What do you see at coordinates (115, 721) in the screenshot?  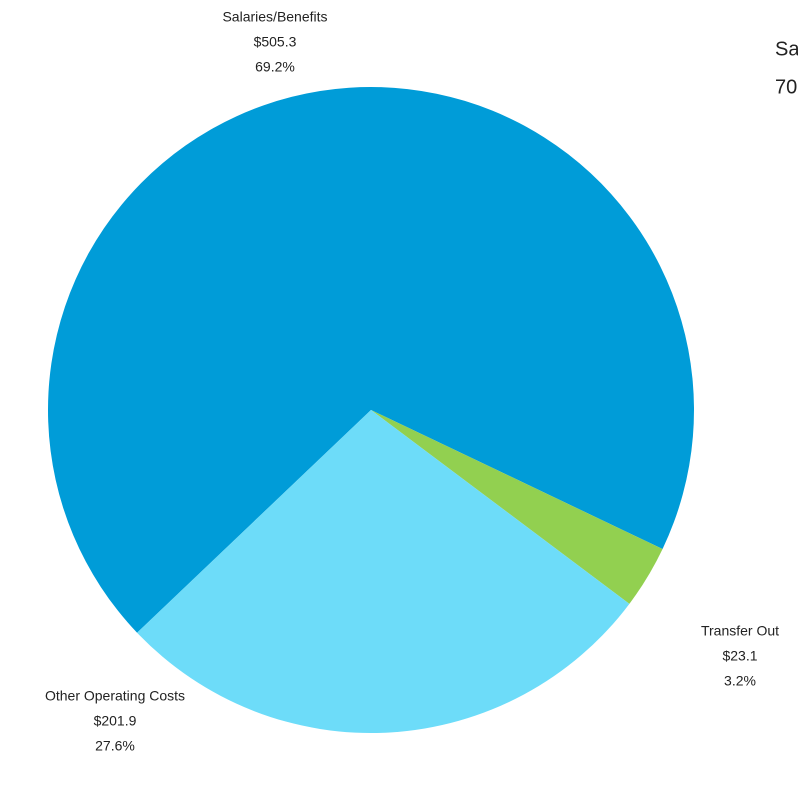 I see `value-label: $201.9` at bounding box center [115, 721].